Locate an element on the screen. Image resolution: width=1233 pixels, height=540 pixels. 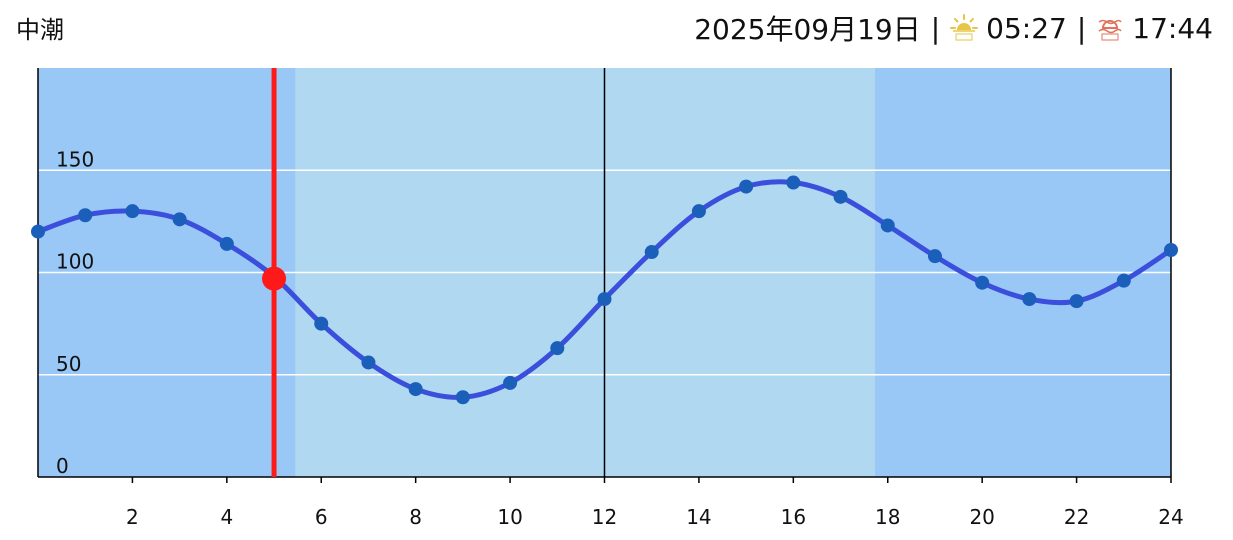
sunrise-icon is located at coordinates (964, 28).